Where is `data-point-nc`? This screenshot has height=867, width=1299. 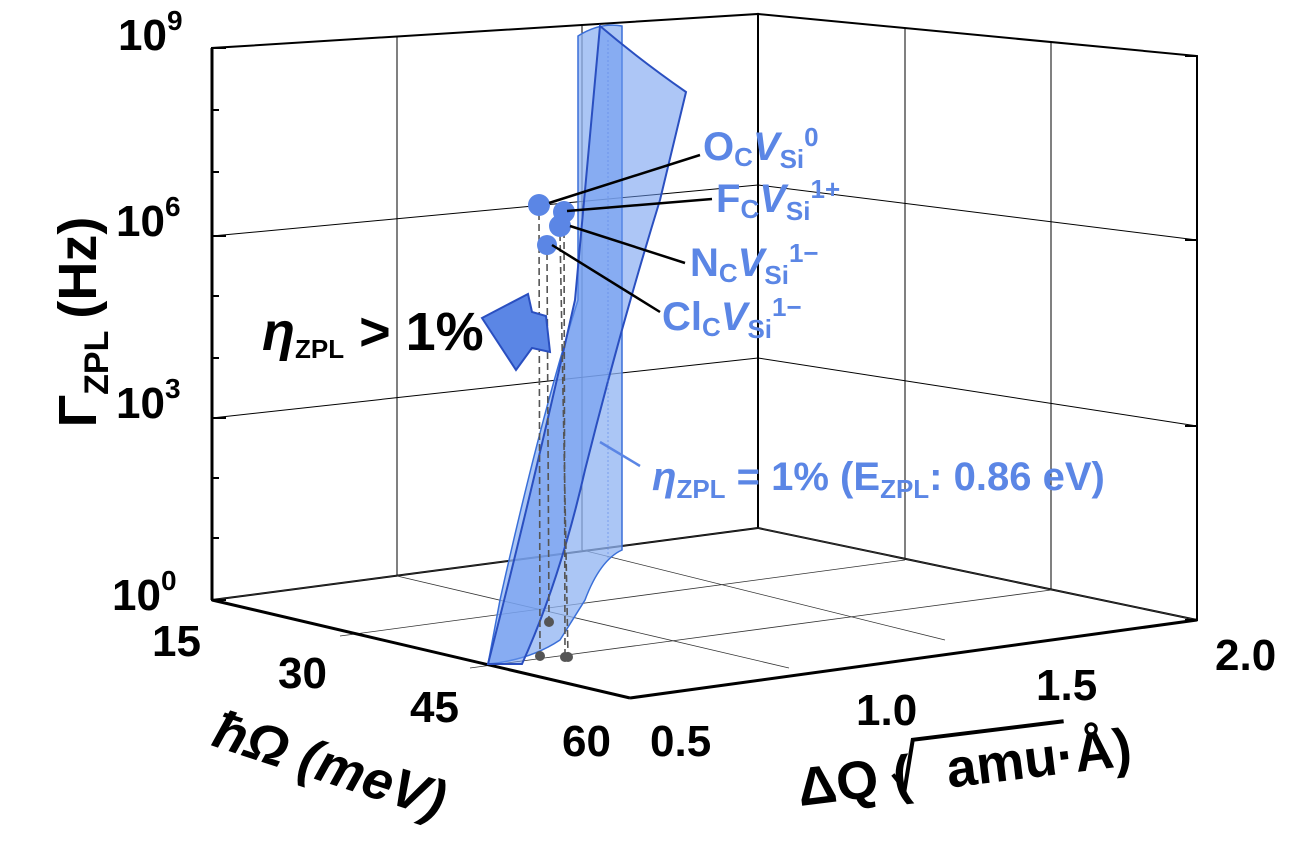
data-point-nc is located at coordinates (560, 226).